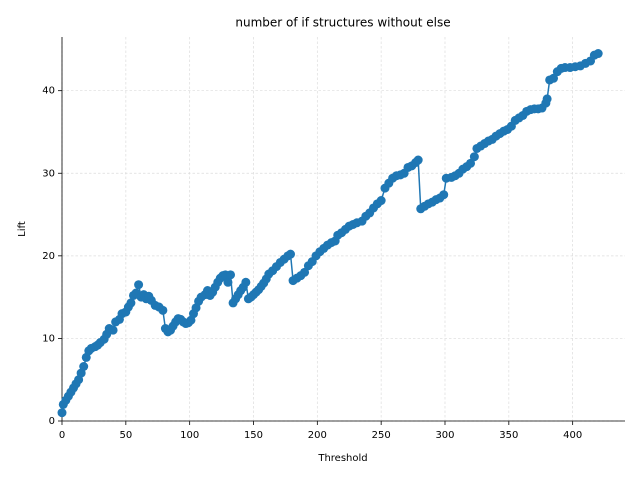 Image resolution: width=640 pixels, height=480 pixels. I want to click on y-tick-label: 40, so click(48, 91).